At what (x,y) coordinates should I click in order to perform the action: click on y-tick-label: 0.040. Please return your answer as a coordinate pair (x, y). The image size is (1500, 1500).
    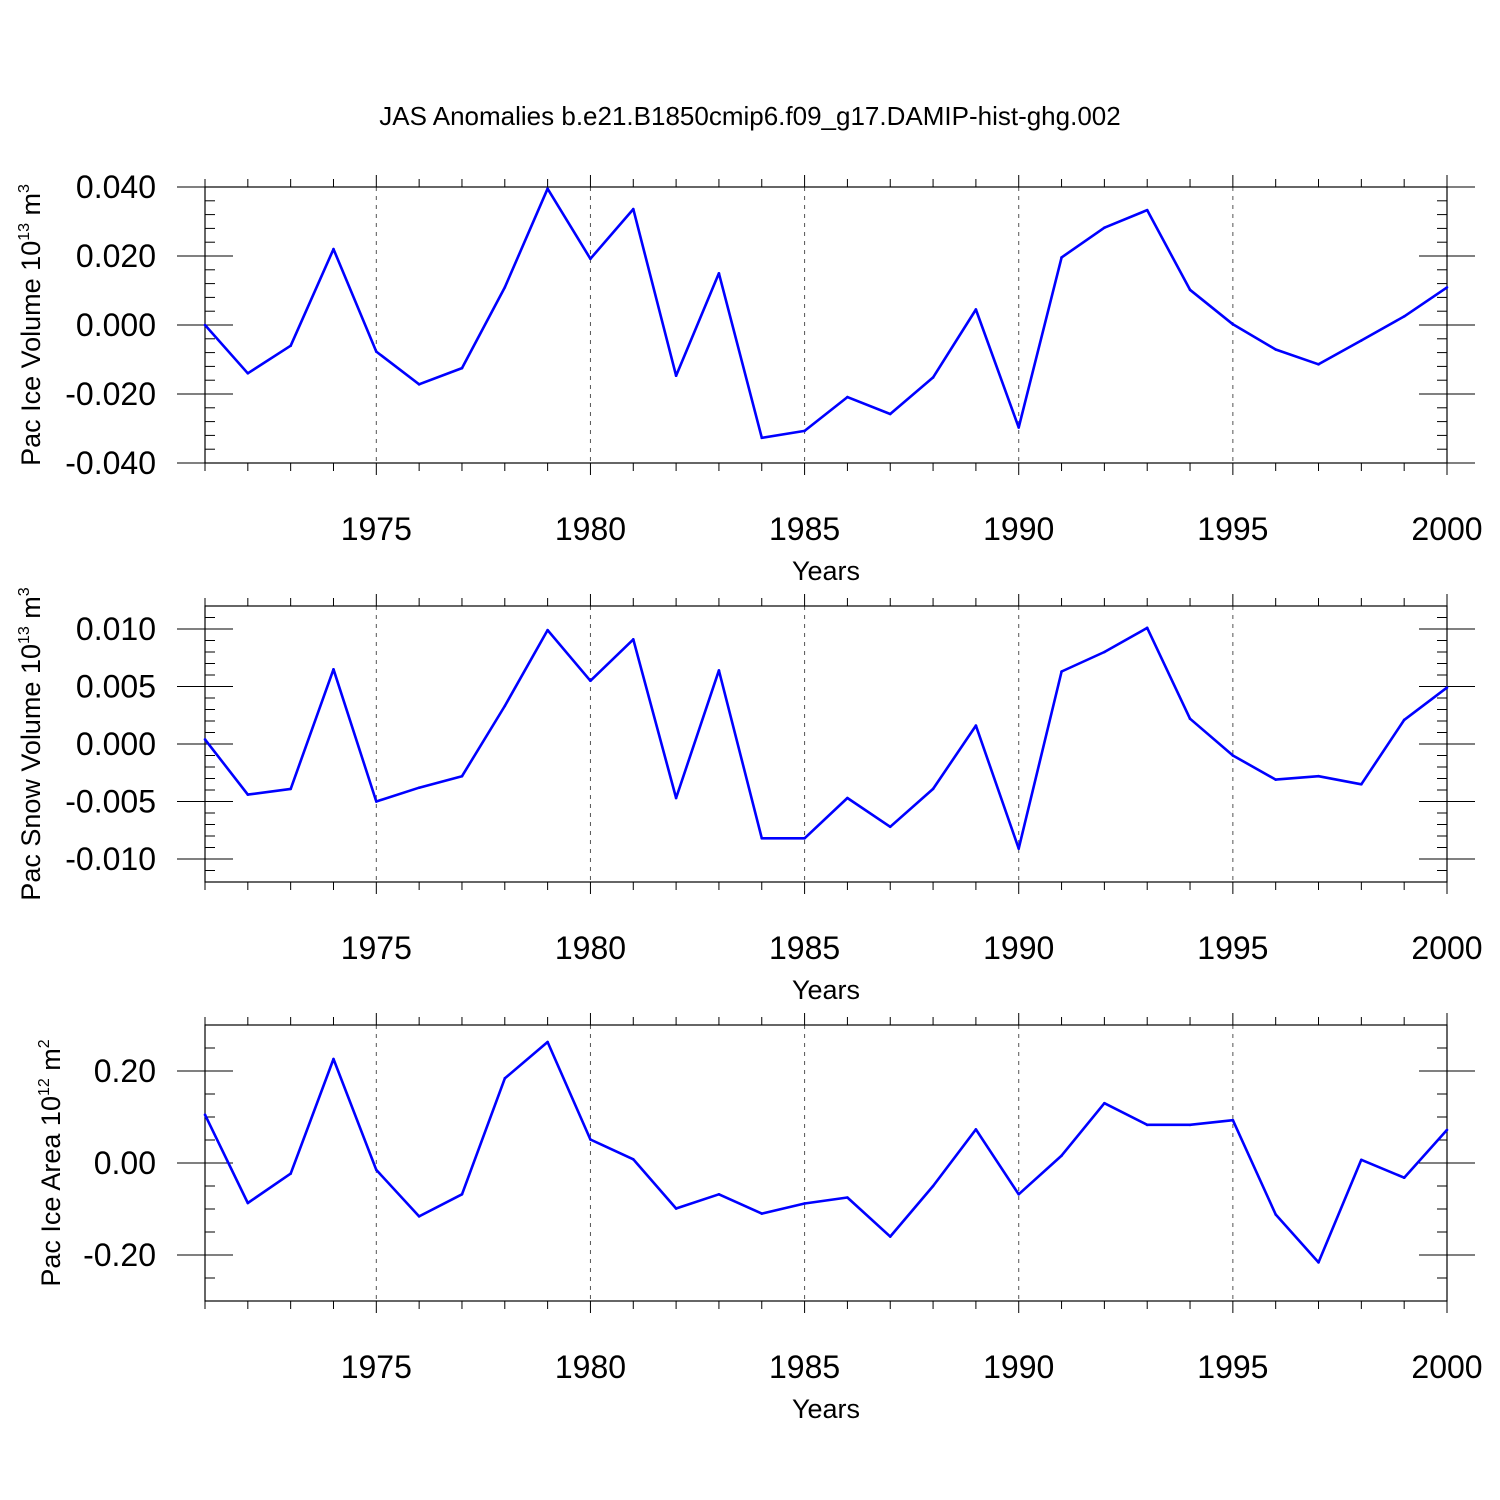
    Looking at the image, I should click on (116, 187).